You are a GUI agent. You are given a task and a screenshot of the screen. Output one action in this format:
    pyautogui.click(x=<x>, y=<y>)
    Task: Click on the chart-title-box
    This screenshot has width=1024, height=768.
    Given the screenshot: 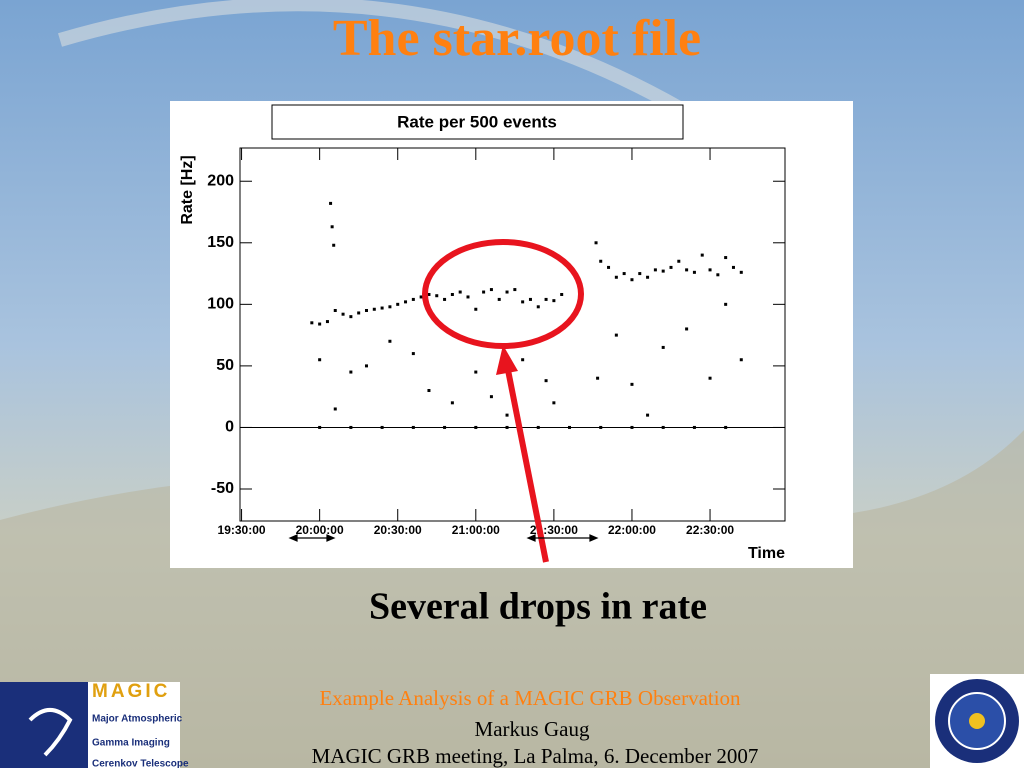 What is the action you would take?
    pyautogui.click(x=477, y=122)
    